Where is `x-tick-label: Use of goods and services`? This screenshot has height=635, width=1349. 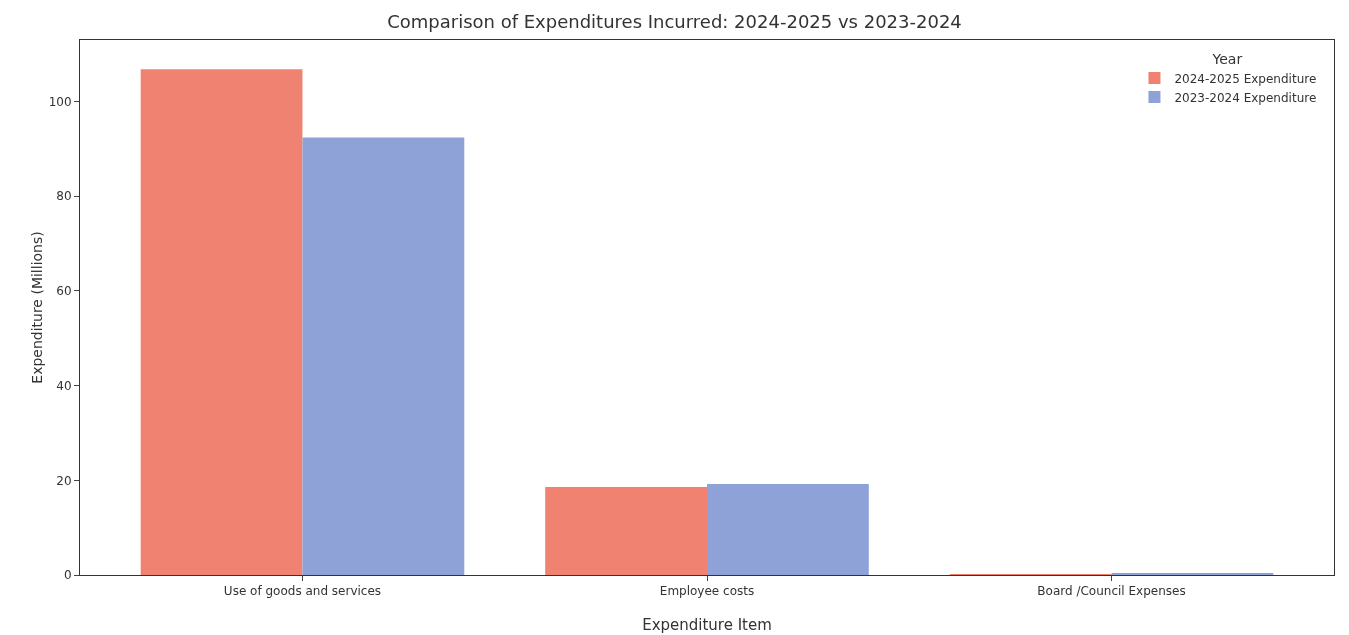 x-tick-label: Use of goods and services is located at coordinates (302, 591).